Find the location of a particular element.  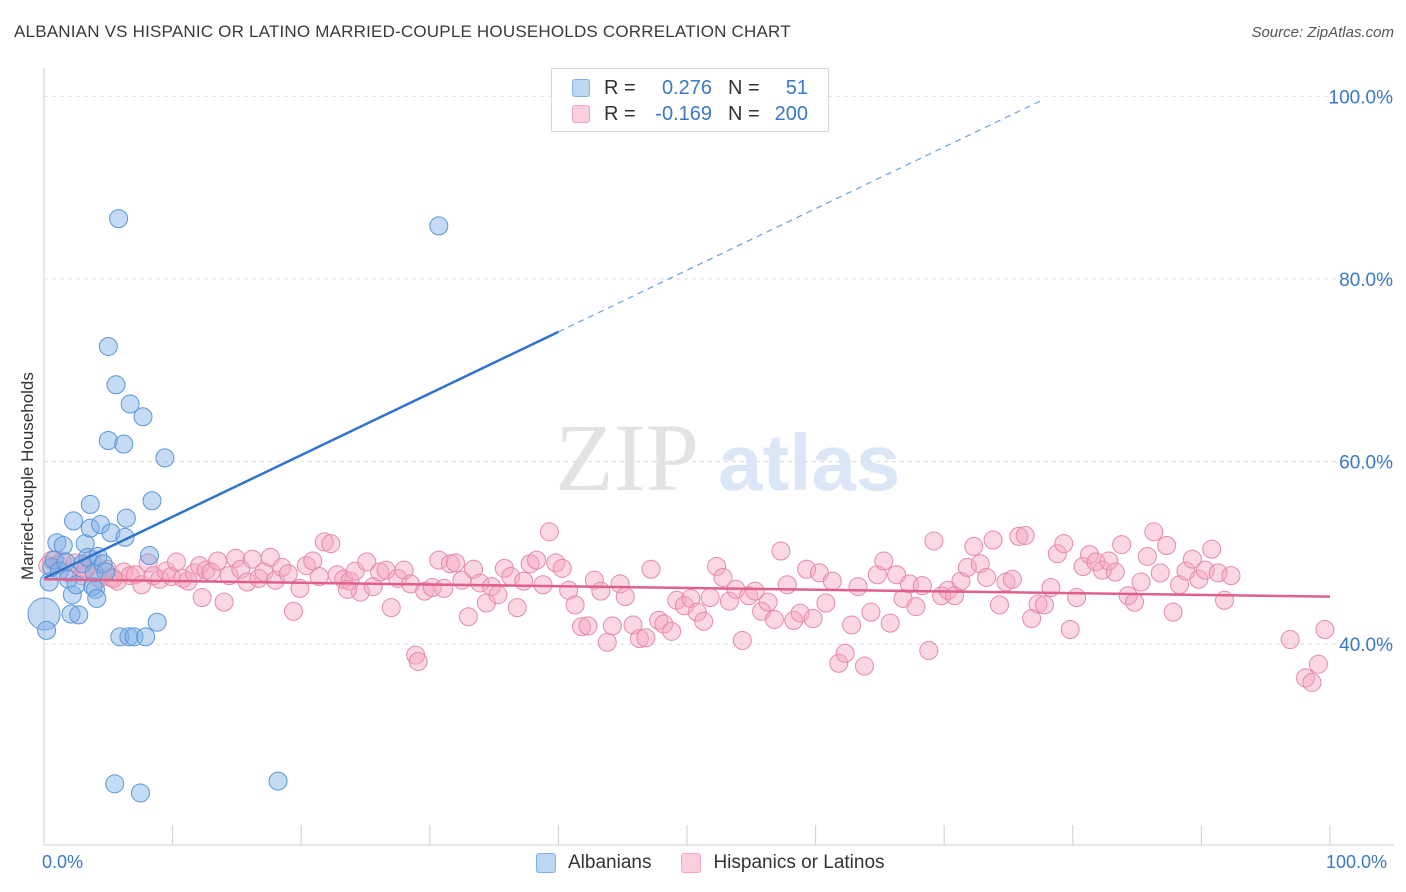

y-tick-label: 80.0% is located at coordinates (1366, 280).